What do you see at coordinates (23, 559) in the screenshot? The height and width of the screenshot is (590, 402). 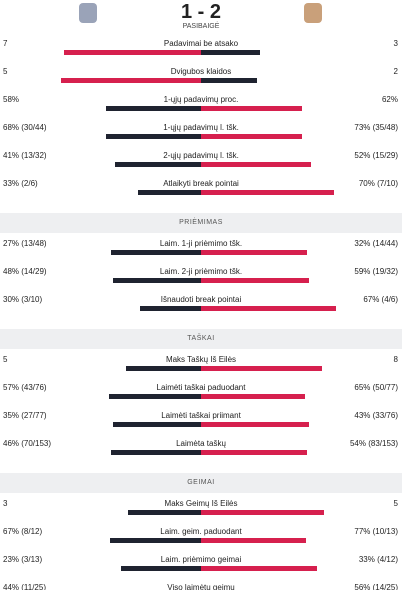 I see `home-value: 23% (3/13)` at bounding box center [23, 559].